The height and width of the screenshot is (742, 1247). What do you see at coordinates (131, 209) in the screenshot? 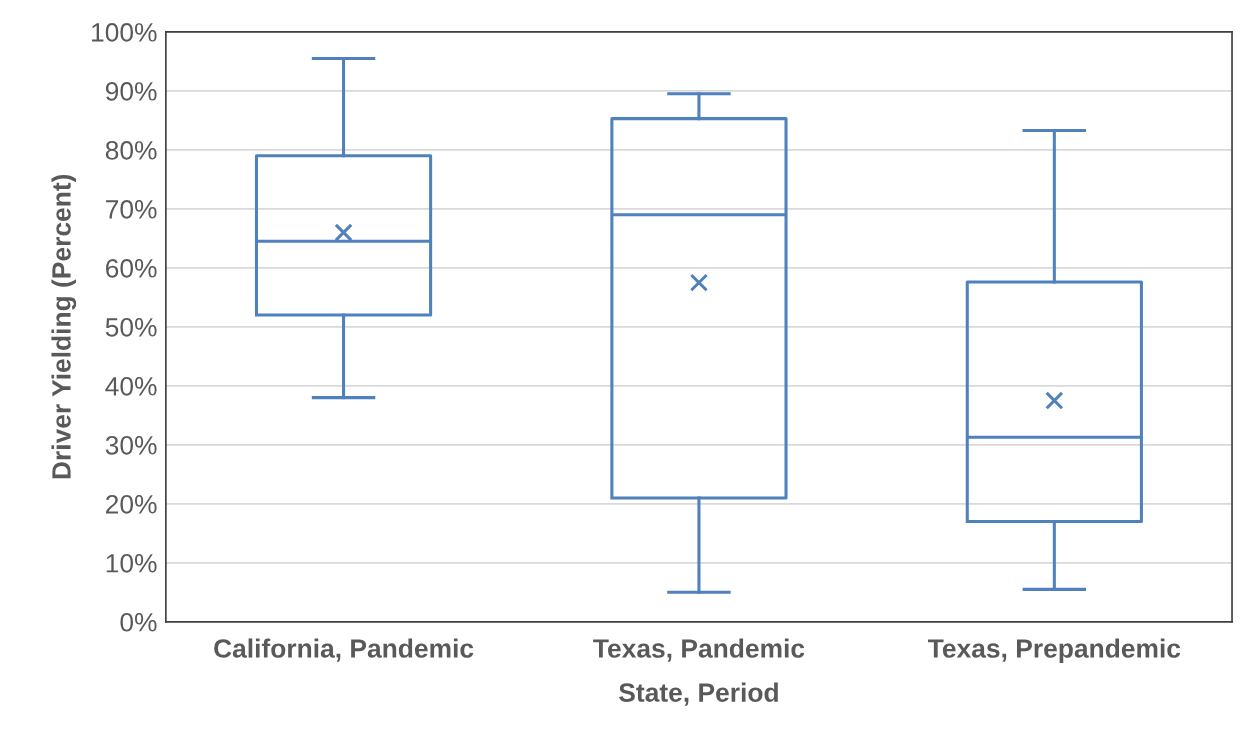
I see `y-tick-label: 70%` at bounding box center [131, 209].